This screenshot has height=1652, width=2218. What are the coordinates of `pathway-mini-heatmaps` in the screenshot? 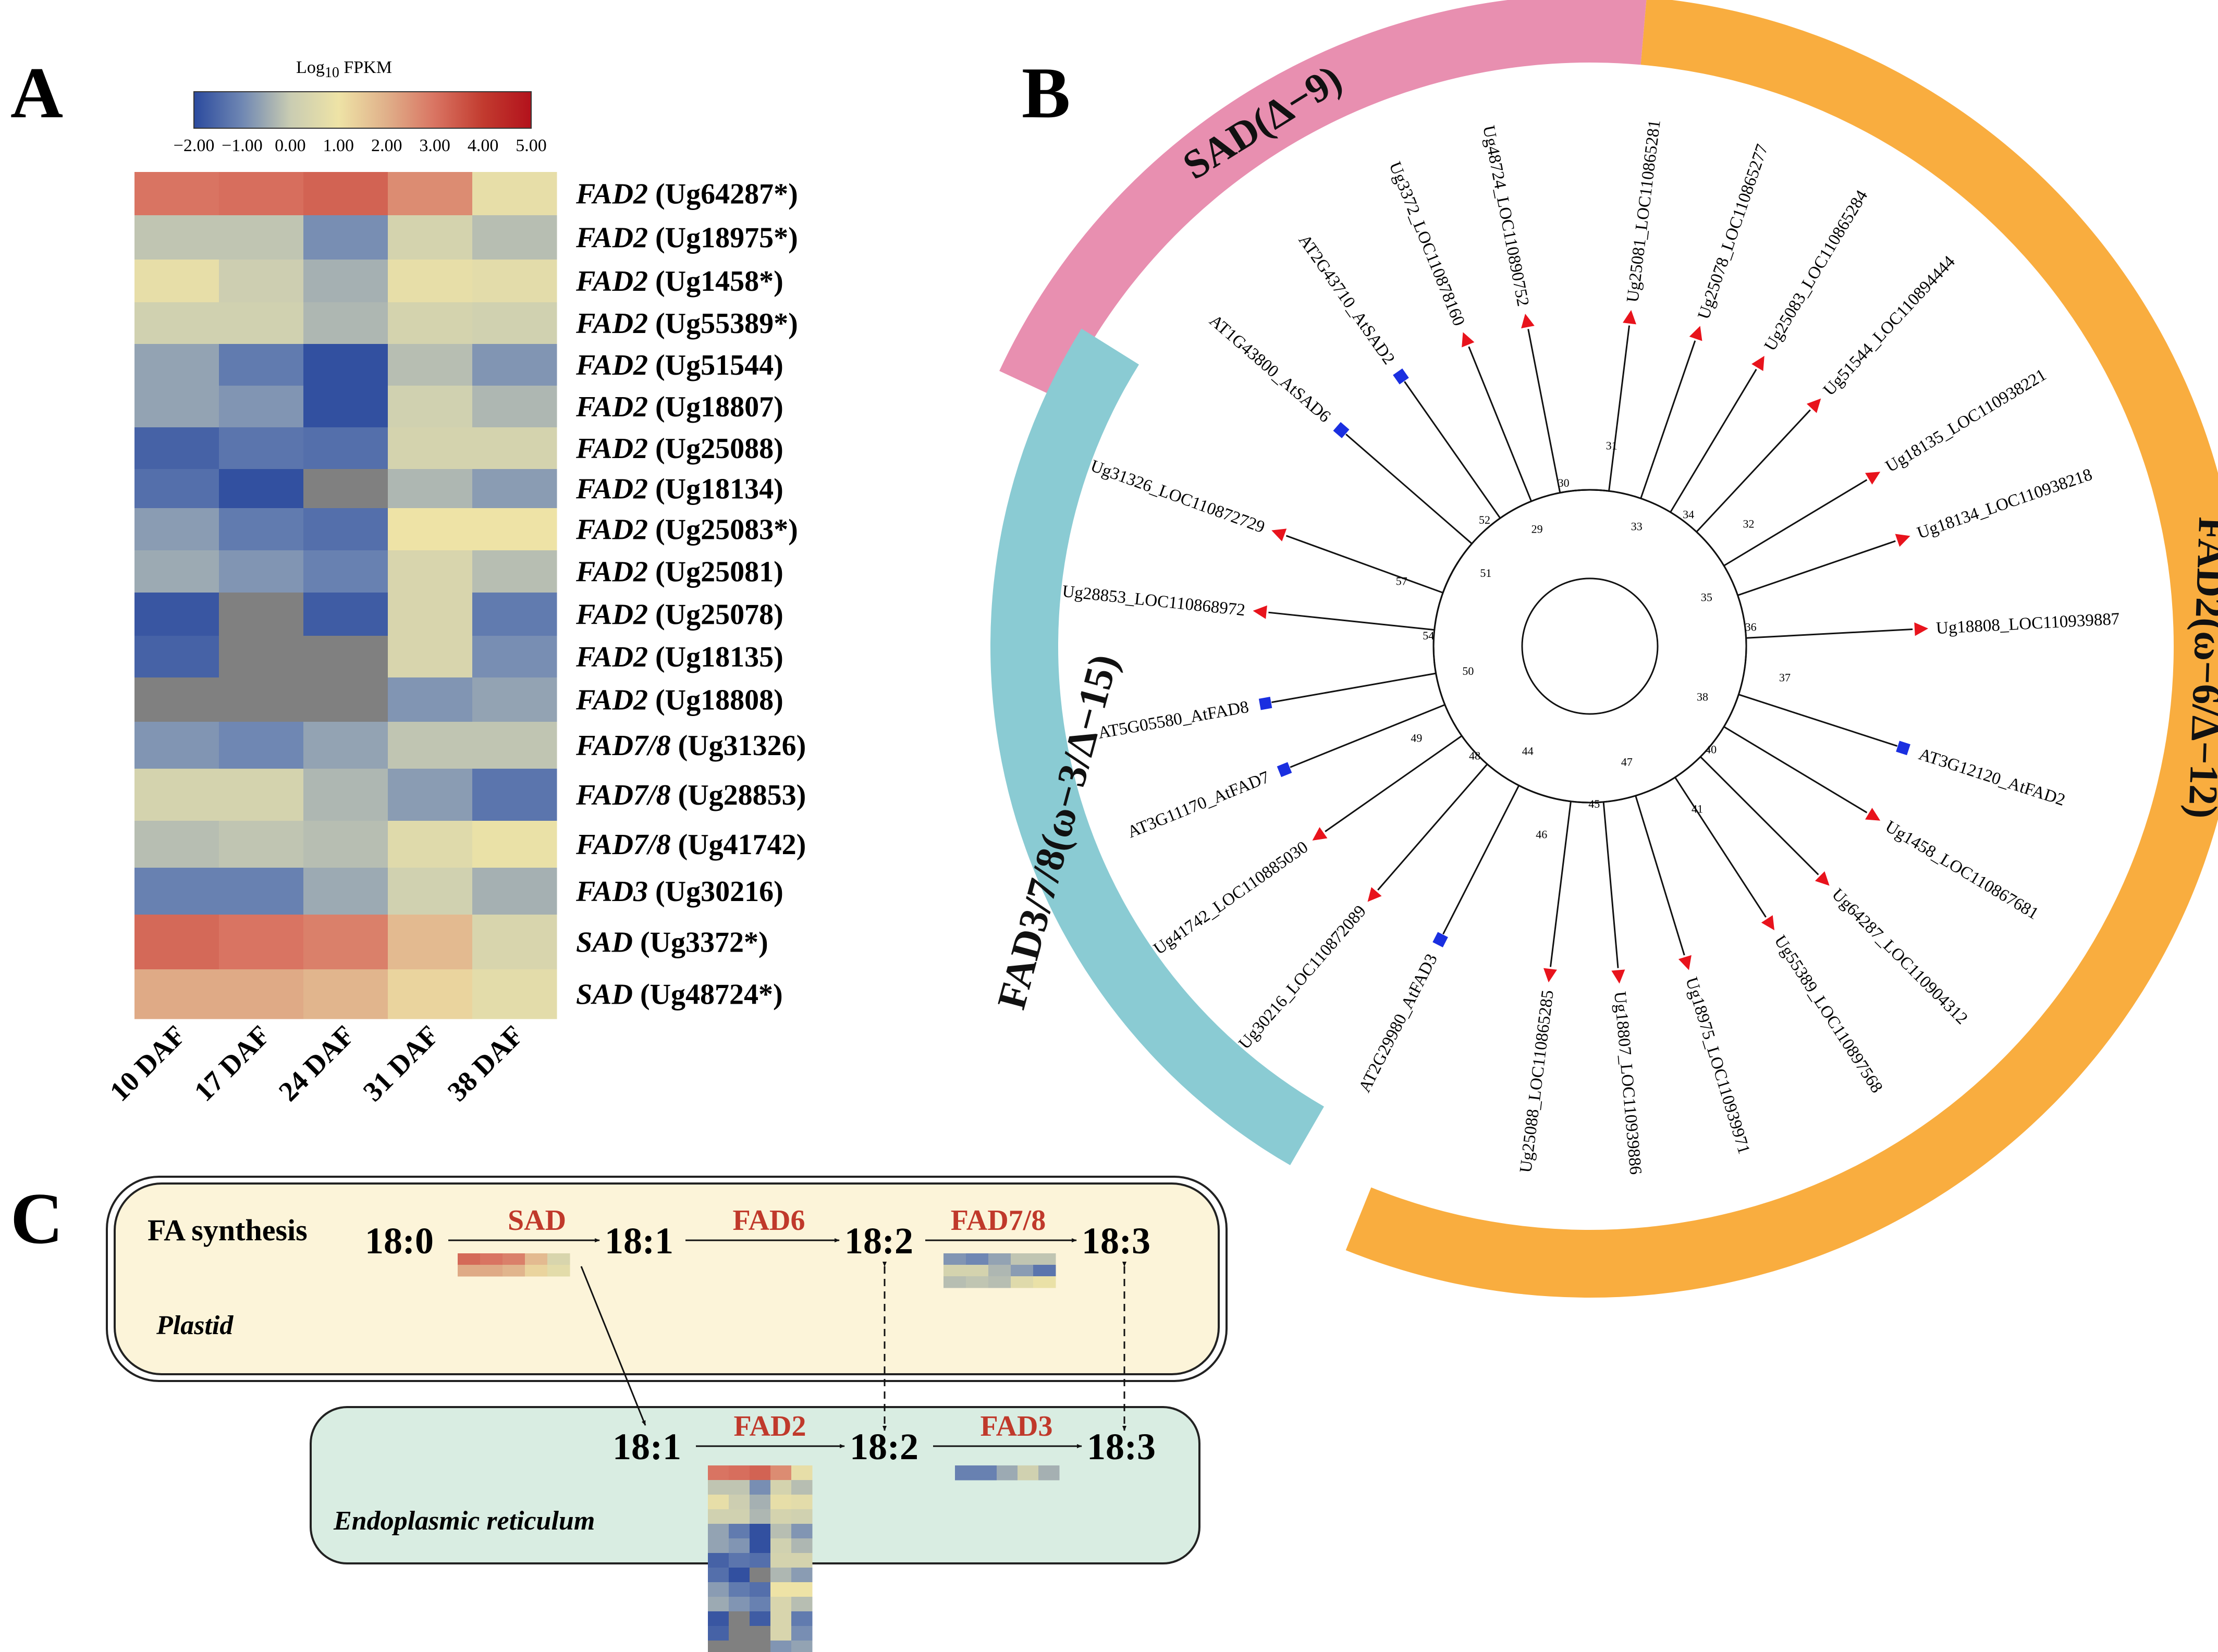 It's located at (759, 1452).